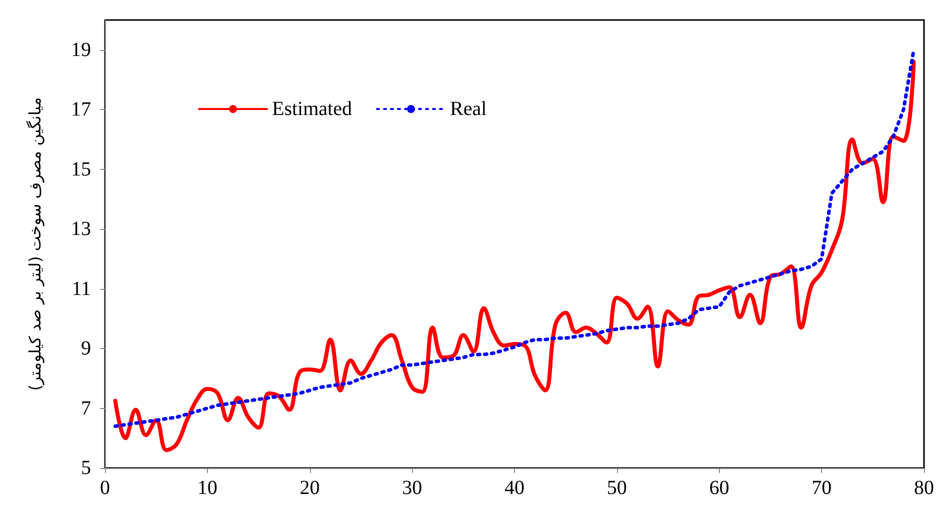  What do you see at coordinates (81, 49) in the screenshot?
I see `y-tick-label: 19` at bounding box center [81, 49].